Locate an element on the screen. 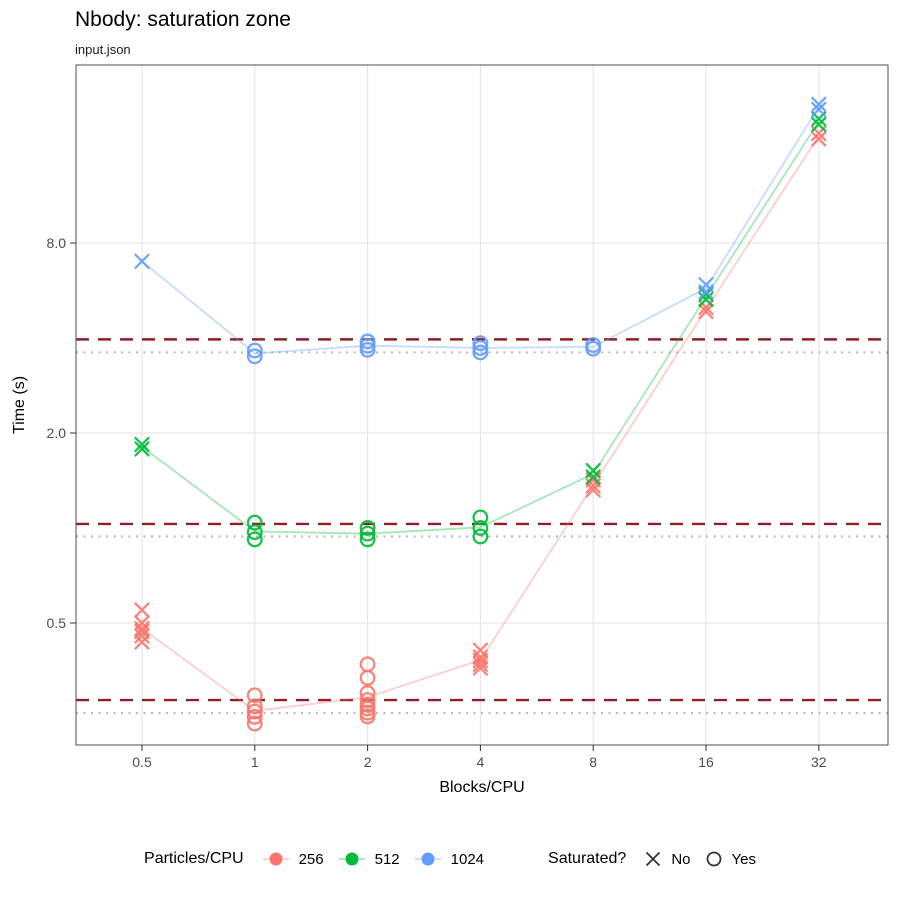 This screenshot has height=900, width=900. legend-key-shape-Yes is located at coordinates (713, 859).